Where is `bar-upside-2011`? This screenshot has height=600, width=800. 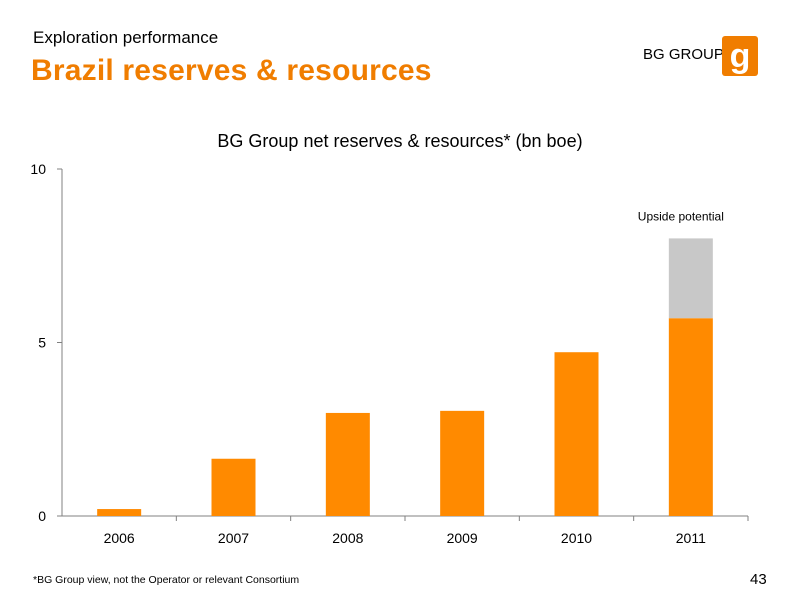
bar-upside-2011 is located at coordinates (690, 278).